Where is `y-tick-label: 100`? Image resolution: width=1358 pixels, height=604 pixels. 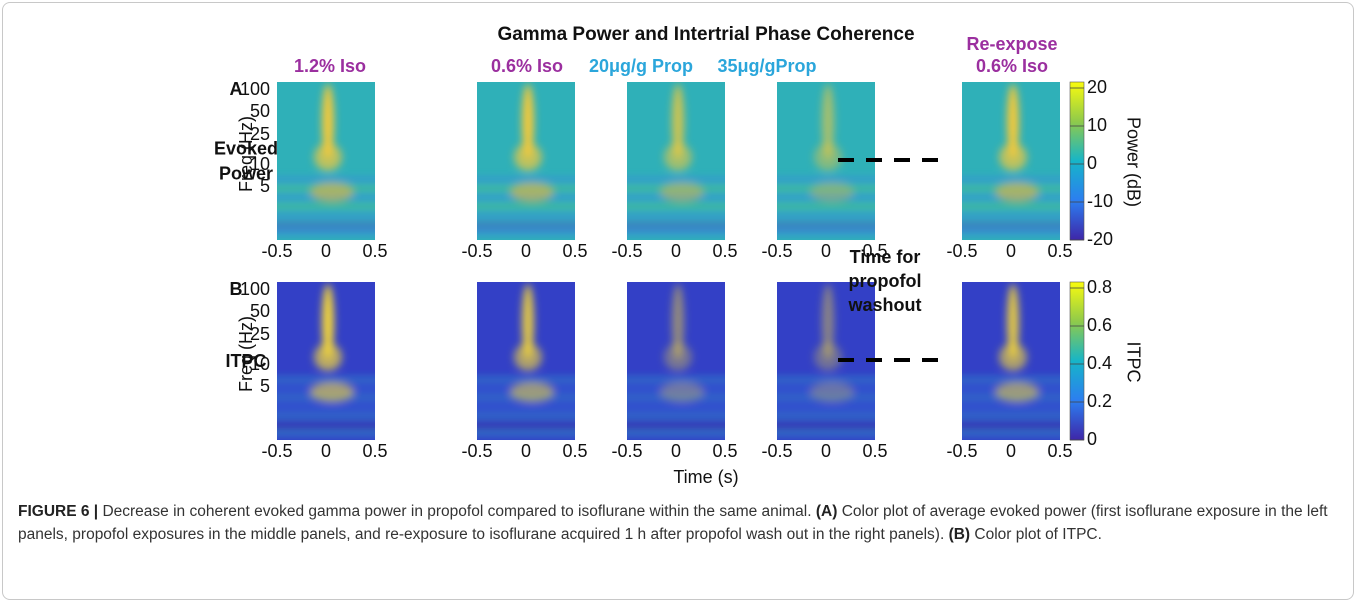 y-tick-label: 100 is located at coordinates (255, 89).